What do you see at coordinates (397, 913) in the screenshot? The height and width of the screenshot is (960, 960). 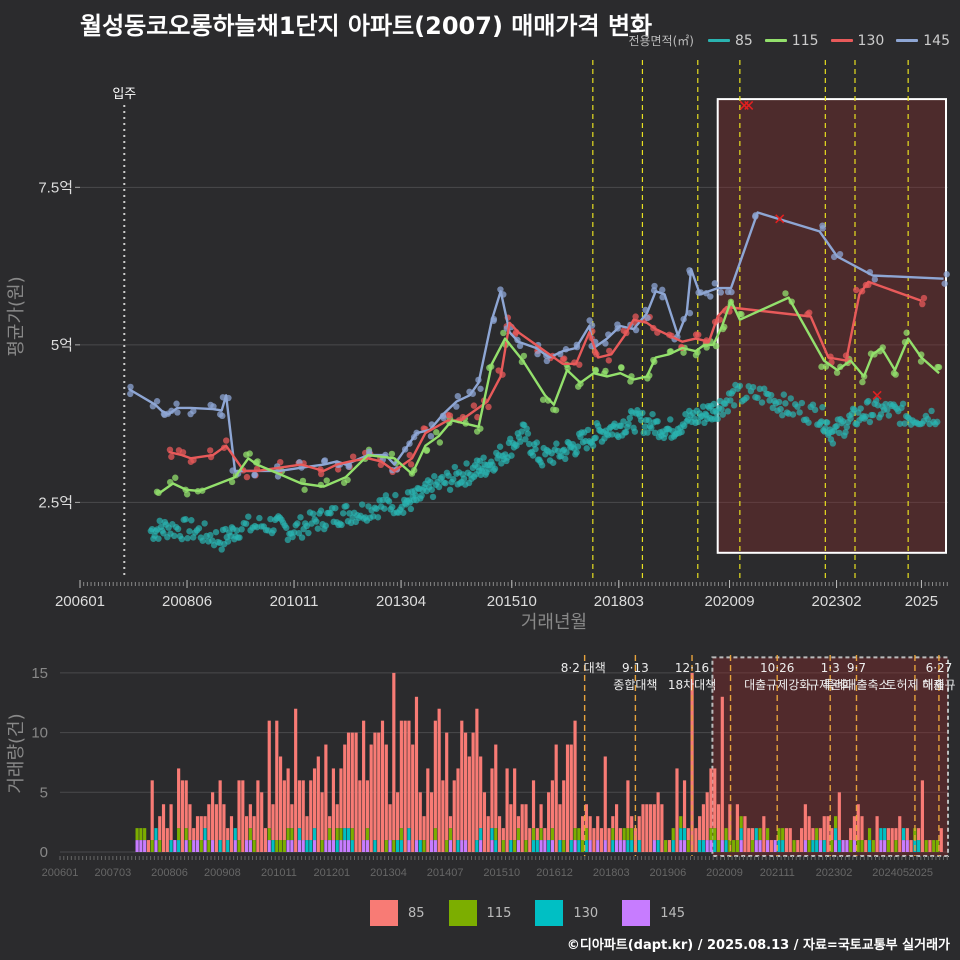 I see `bottom-legend-item-85: 85` at bounding box center [397, 913].